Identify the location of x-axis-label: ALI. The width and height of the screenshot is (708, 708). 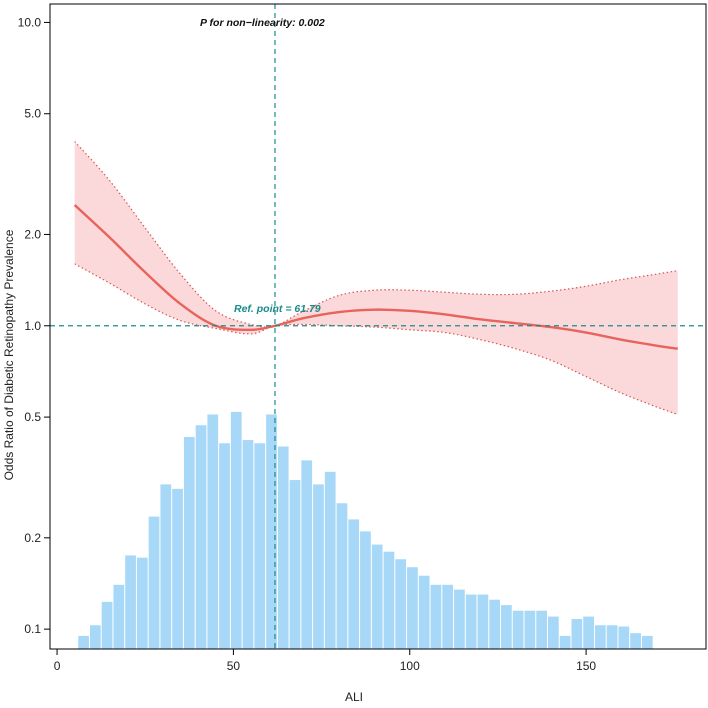
(354, 697).